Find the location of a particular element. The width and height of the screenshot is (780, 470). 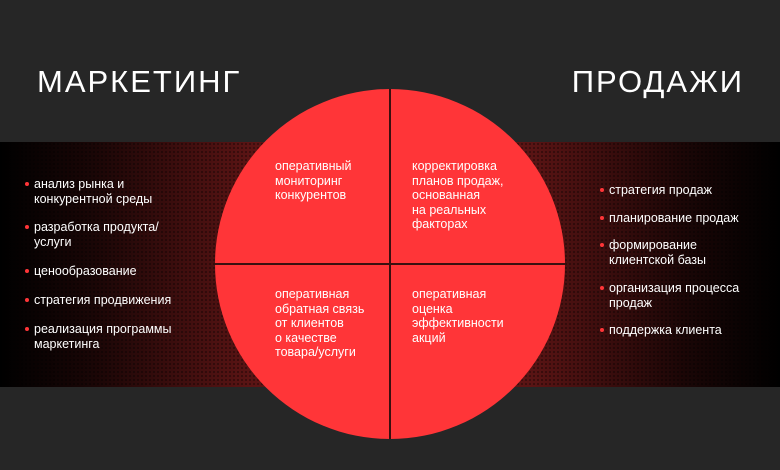

list-item: стратегия продаж is located at coordinates (690, 190).